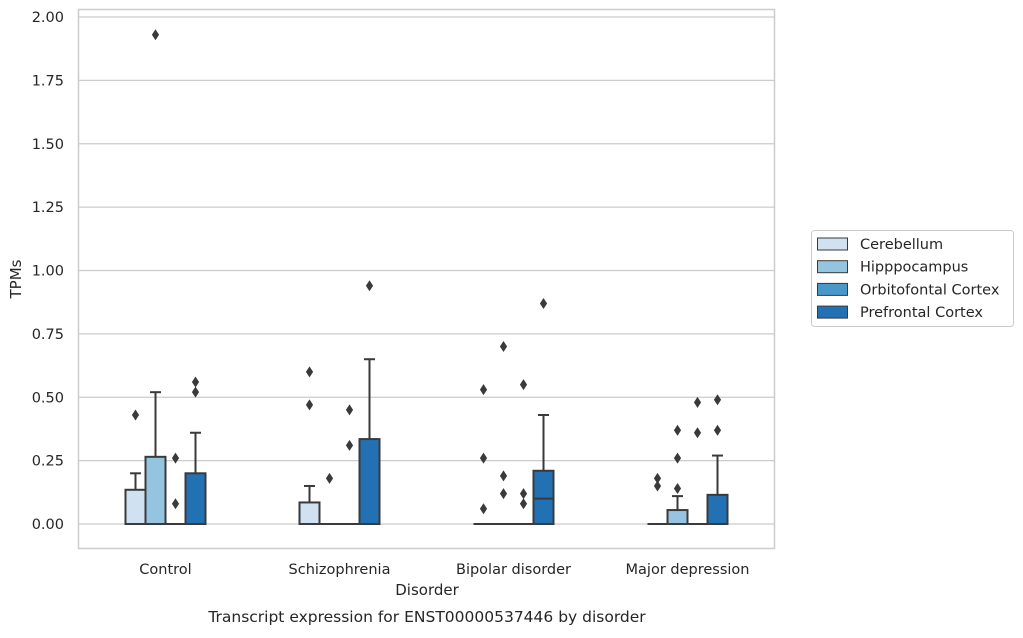 The height and width of the screenshot is (638, 1023). Describe the element at coordinates (901, 245) in the screenshot. I see `legend-label: Cerebellum` at that location.